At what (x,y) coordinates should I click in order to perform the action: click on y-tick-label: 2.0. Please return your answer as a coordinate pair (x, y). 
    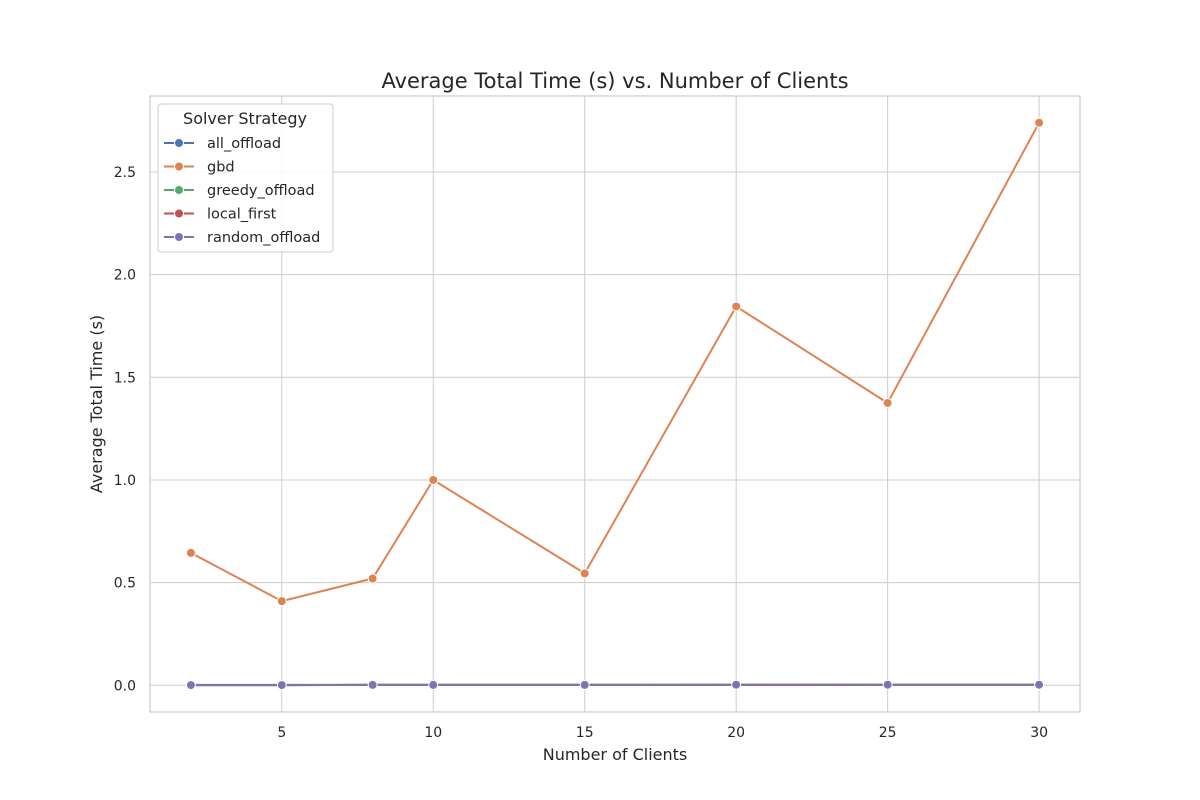
    Looking at the image, I should click on (125, 276).